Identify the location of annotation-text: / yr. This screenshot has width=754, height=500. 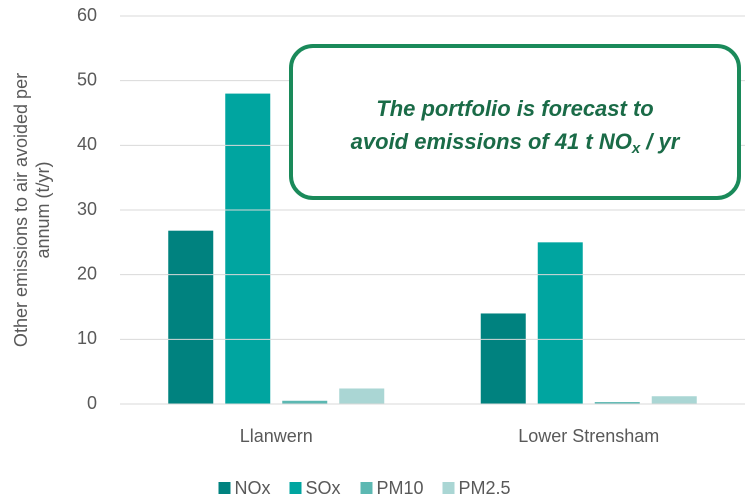
(660, 141).